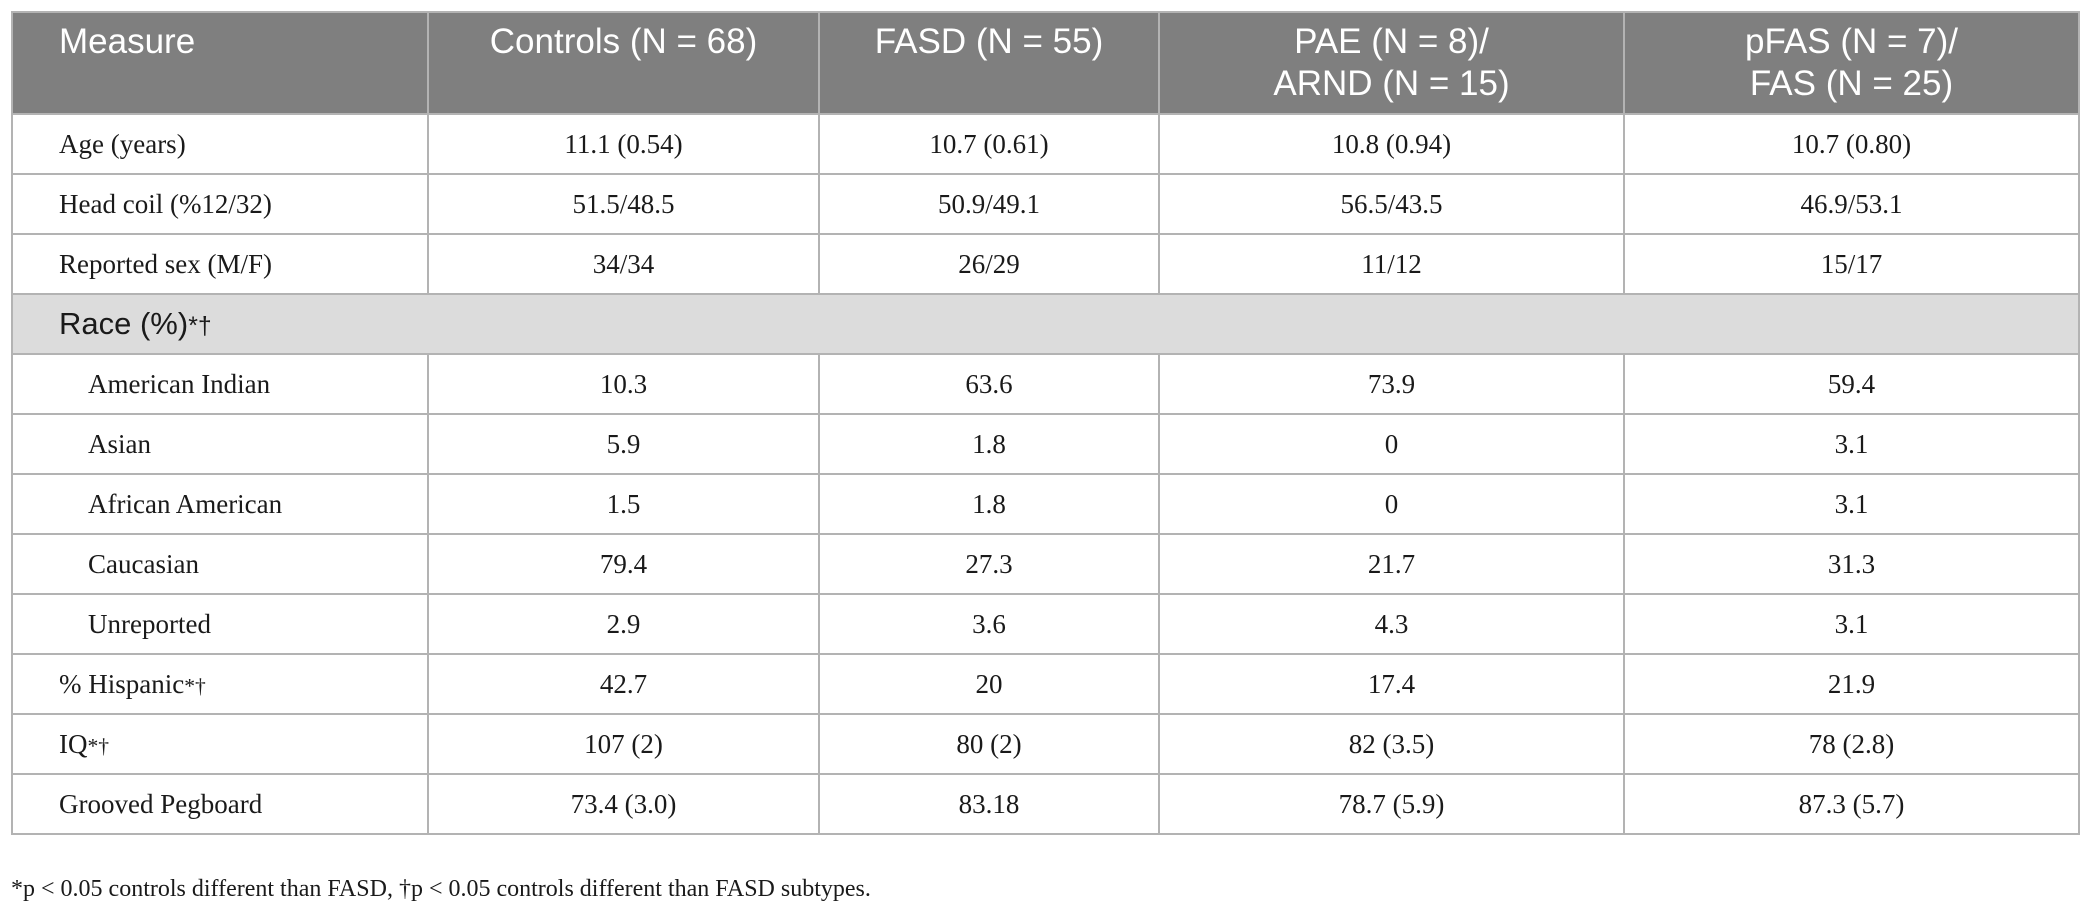  I want to click on table-cell: 5.9, so click(623, 444).